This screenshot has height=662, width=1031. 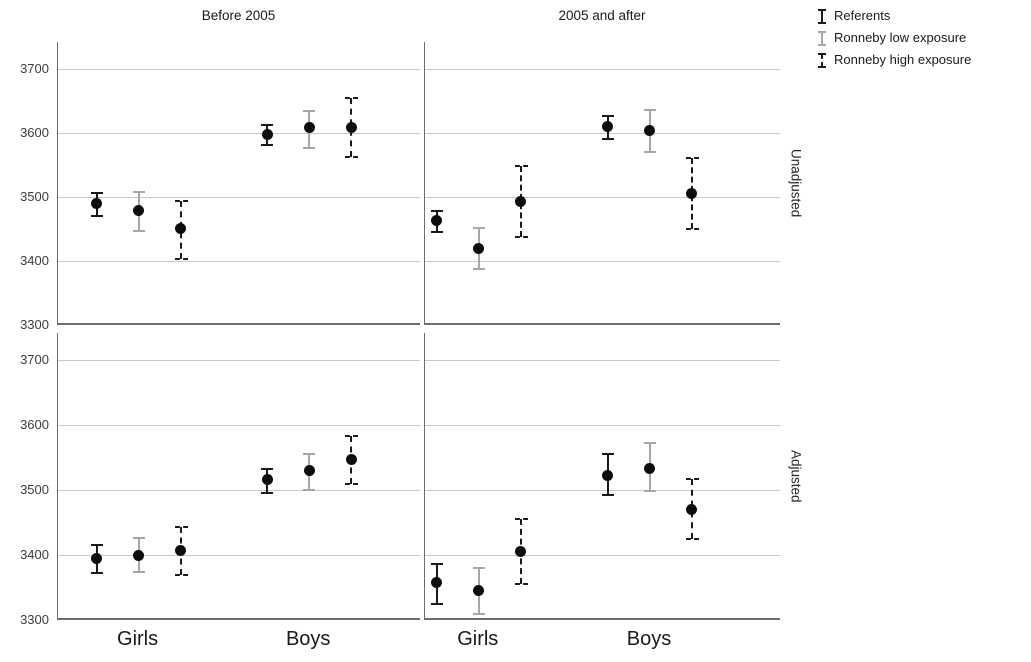 I want to click on legend-label: Ronneby high exposure, so click(x=903, y=59).